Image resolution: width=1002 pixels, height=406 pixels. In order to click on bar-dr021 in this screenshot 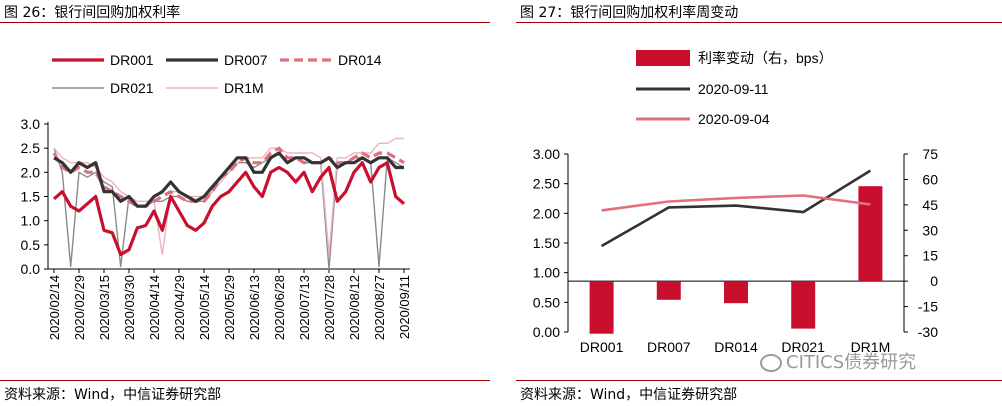, I will do `click(803, 305)`.